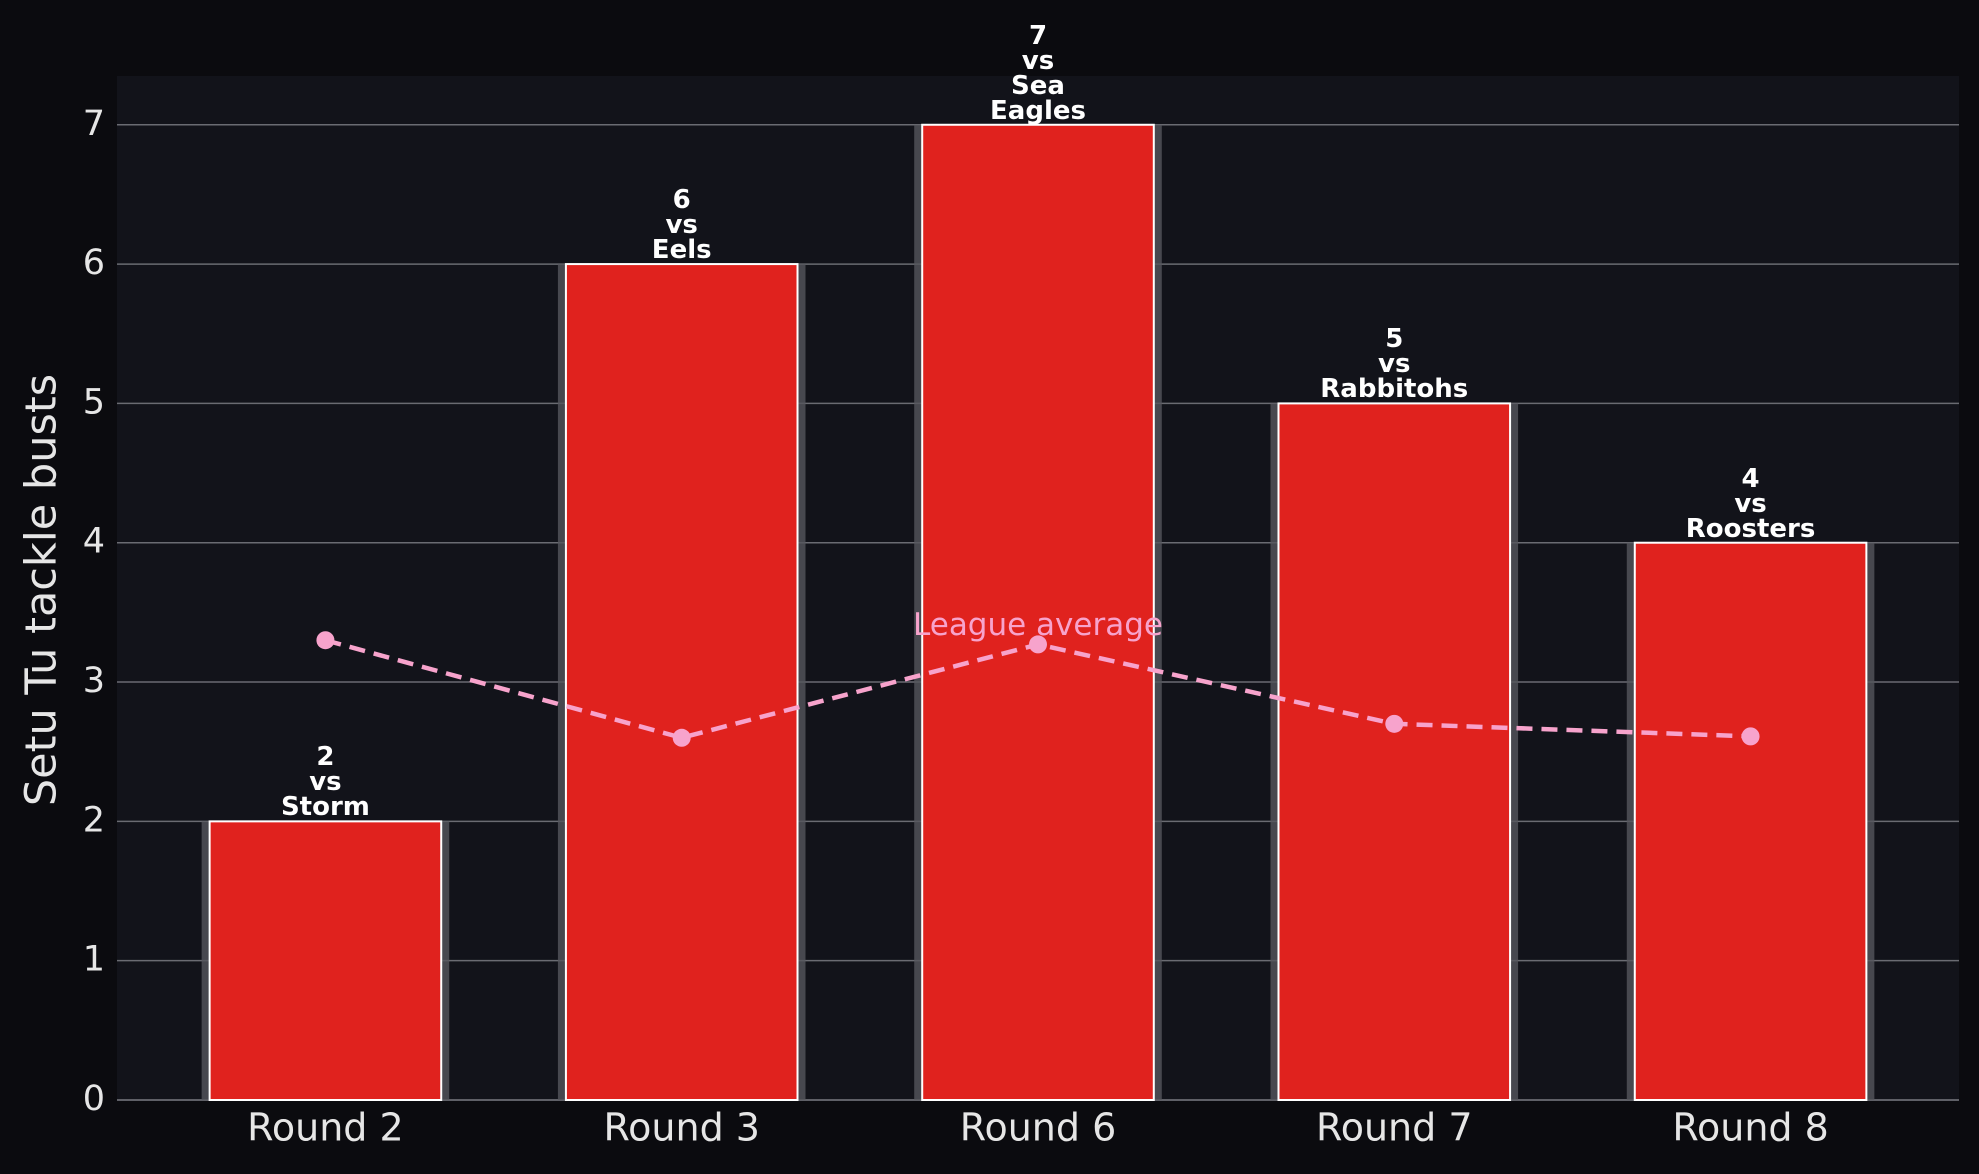 The height and width of the screenshot is (1174, 1979). Describe the element at coordinates (94, 124) in the screenshot. I see `y-tick-label: 7` at that location.